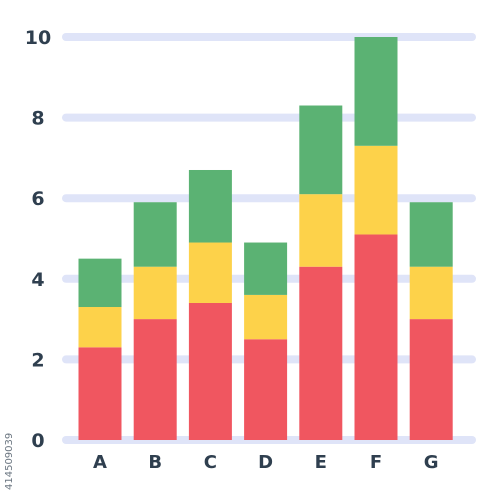  I want to click on x-tick-label: A, so click(100, 462).